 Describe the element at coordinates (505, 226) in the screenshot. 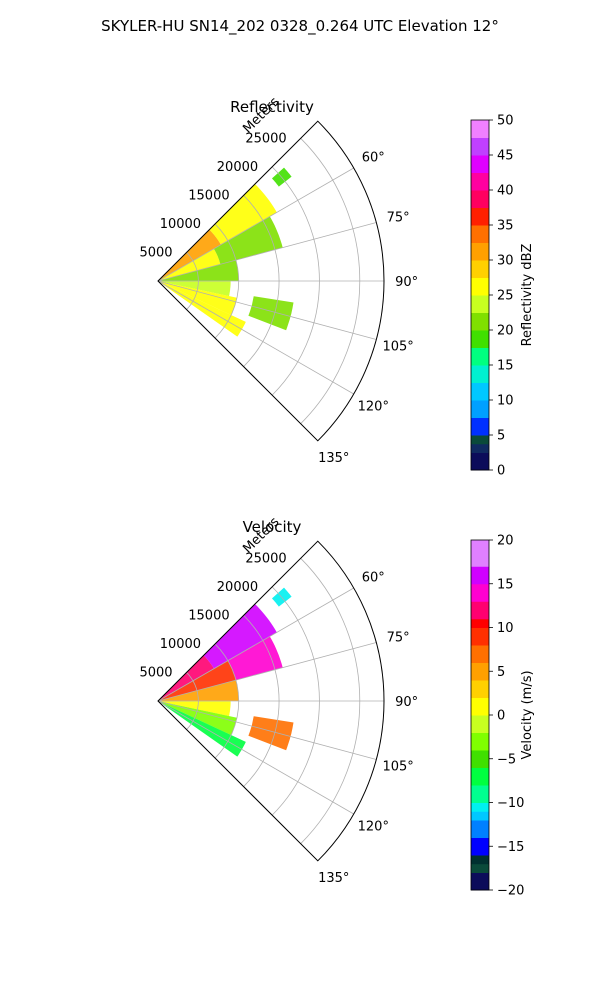

I see `colorbar-tick-label: 35` at that location.